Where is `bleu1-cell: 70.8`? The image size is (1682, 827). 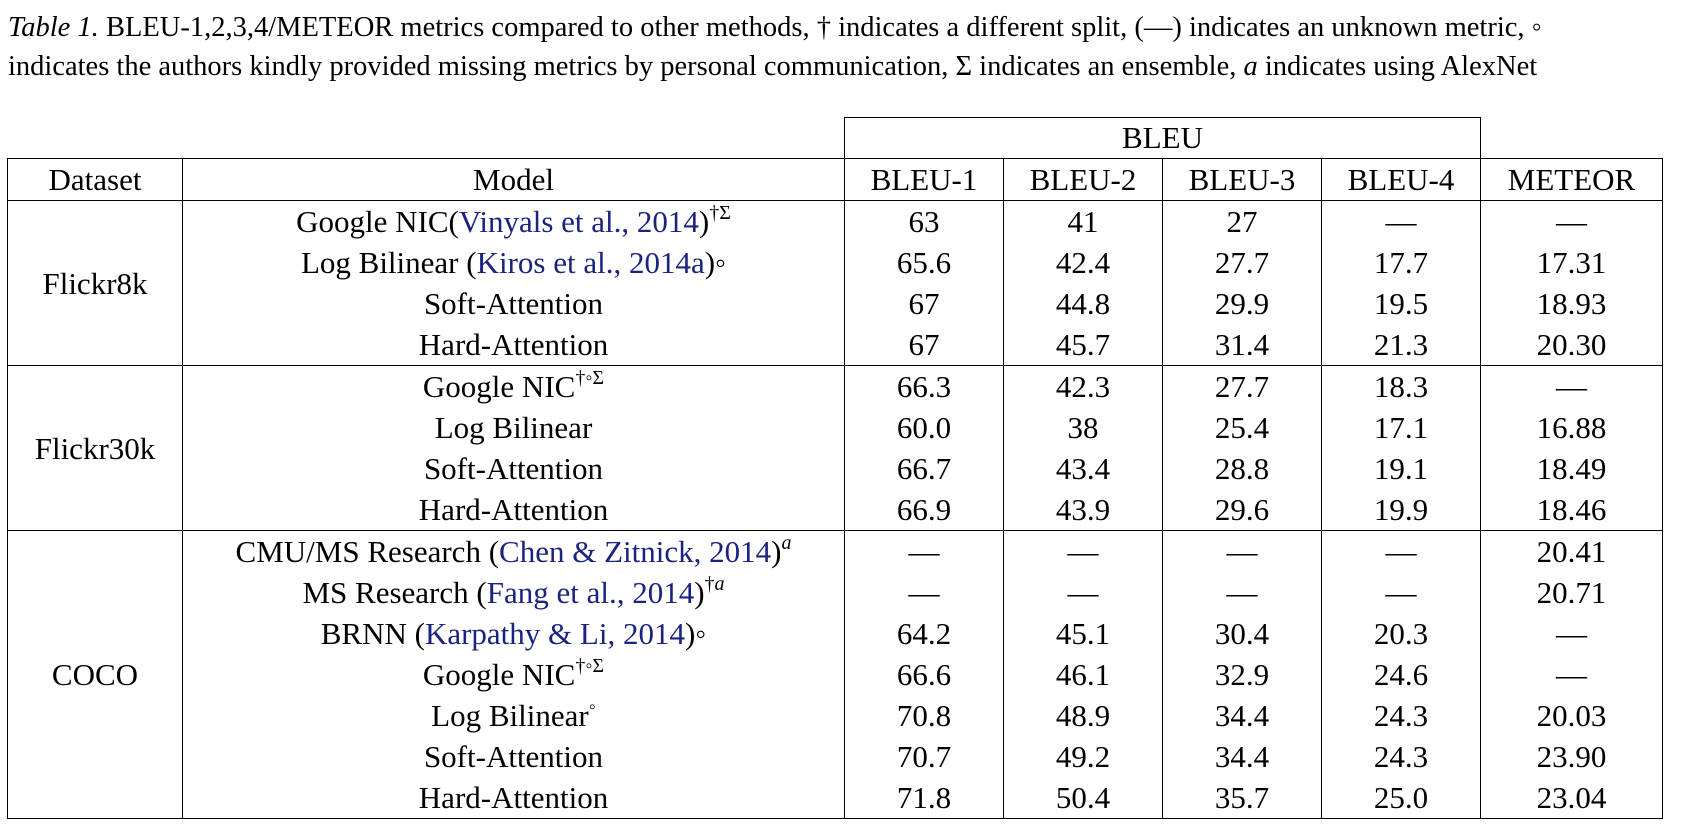
bleu1-cell: 70.8 is located at coordinates (924, 715).